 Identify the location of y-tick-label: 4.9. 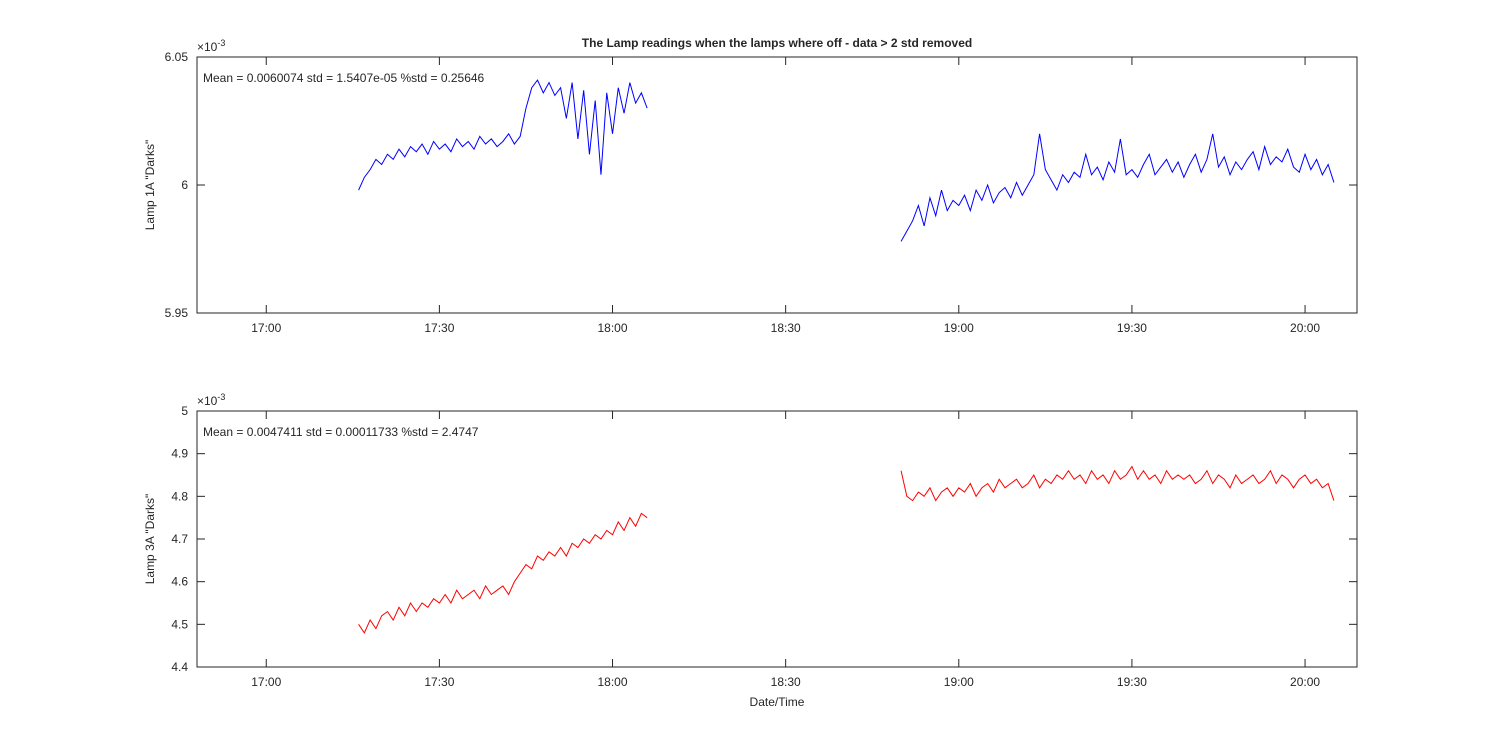
(179, 454).